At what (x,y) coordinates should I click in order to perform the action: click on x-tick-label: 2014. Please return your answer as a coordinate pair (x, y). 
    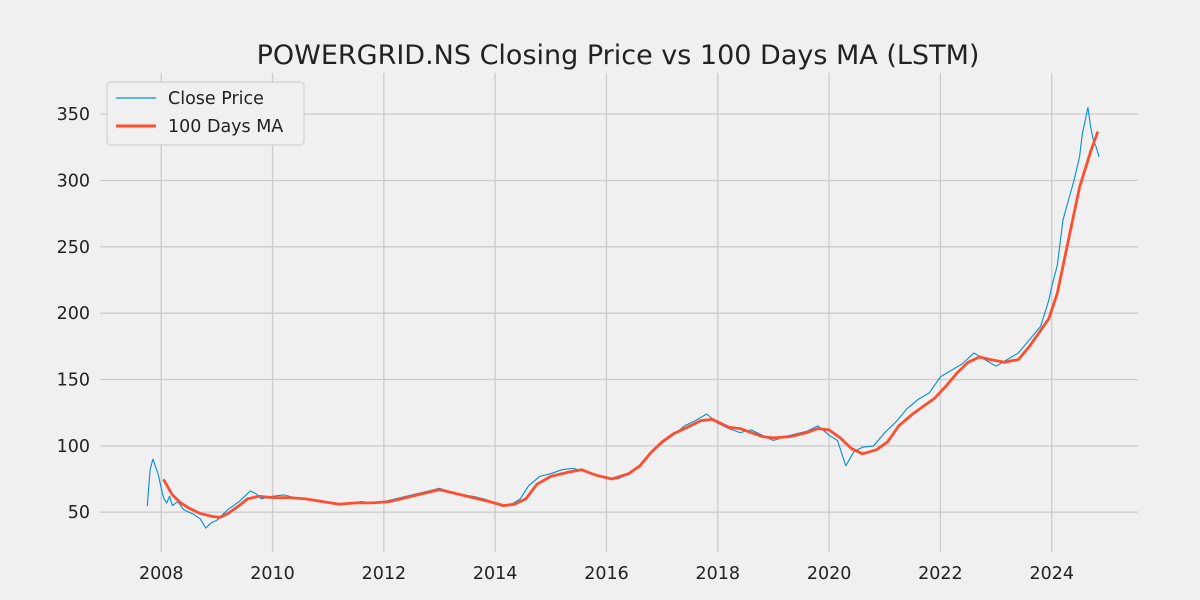
    Looking at the image, I should click on (495, 574).